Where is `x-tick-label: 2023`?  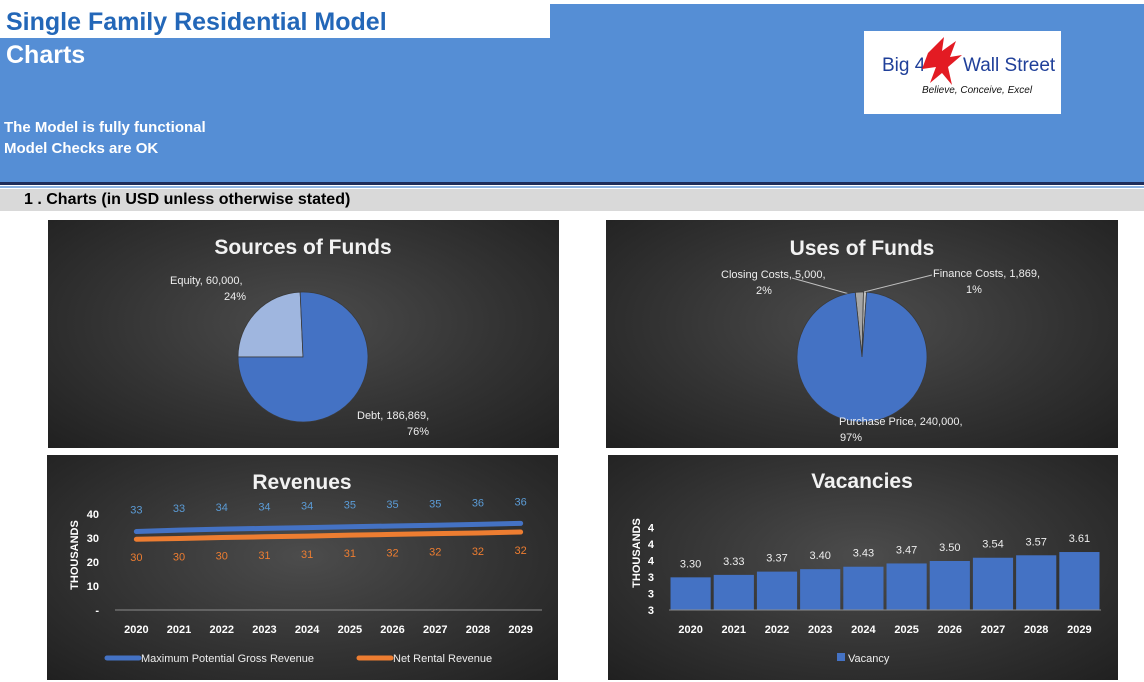
x-tick-label: 2023 is located at coordinates (820, 630).